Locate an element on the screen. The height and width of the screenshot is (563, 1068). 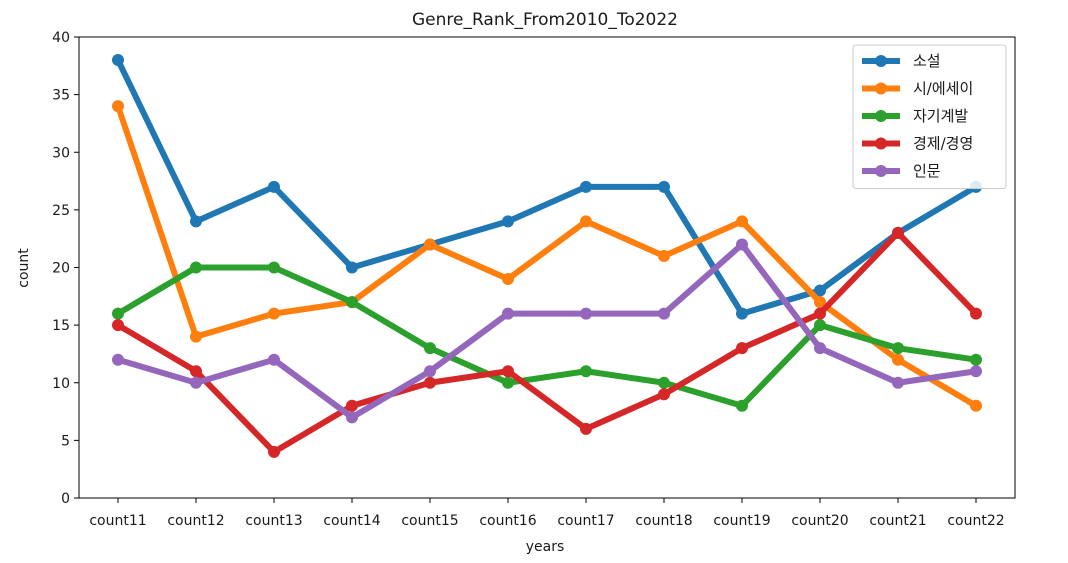
x-axis-title: years is located at coordinates (545, 547).